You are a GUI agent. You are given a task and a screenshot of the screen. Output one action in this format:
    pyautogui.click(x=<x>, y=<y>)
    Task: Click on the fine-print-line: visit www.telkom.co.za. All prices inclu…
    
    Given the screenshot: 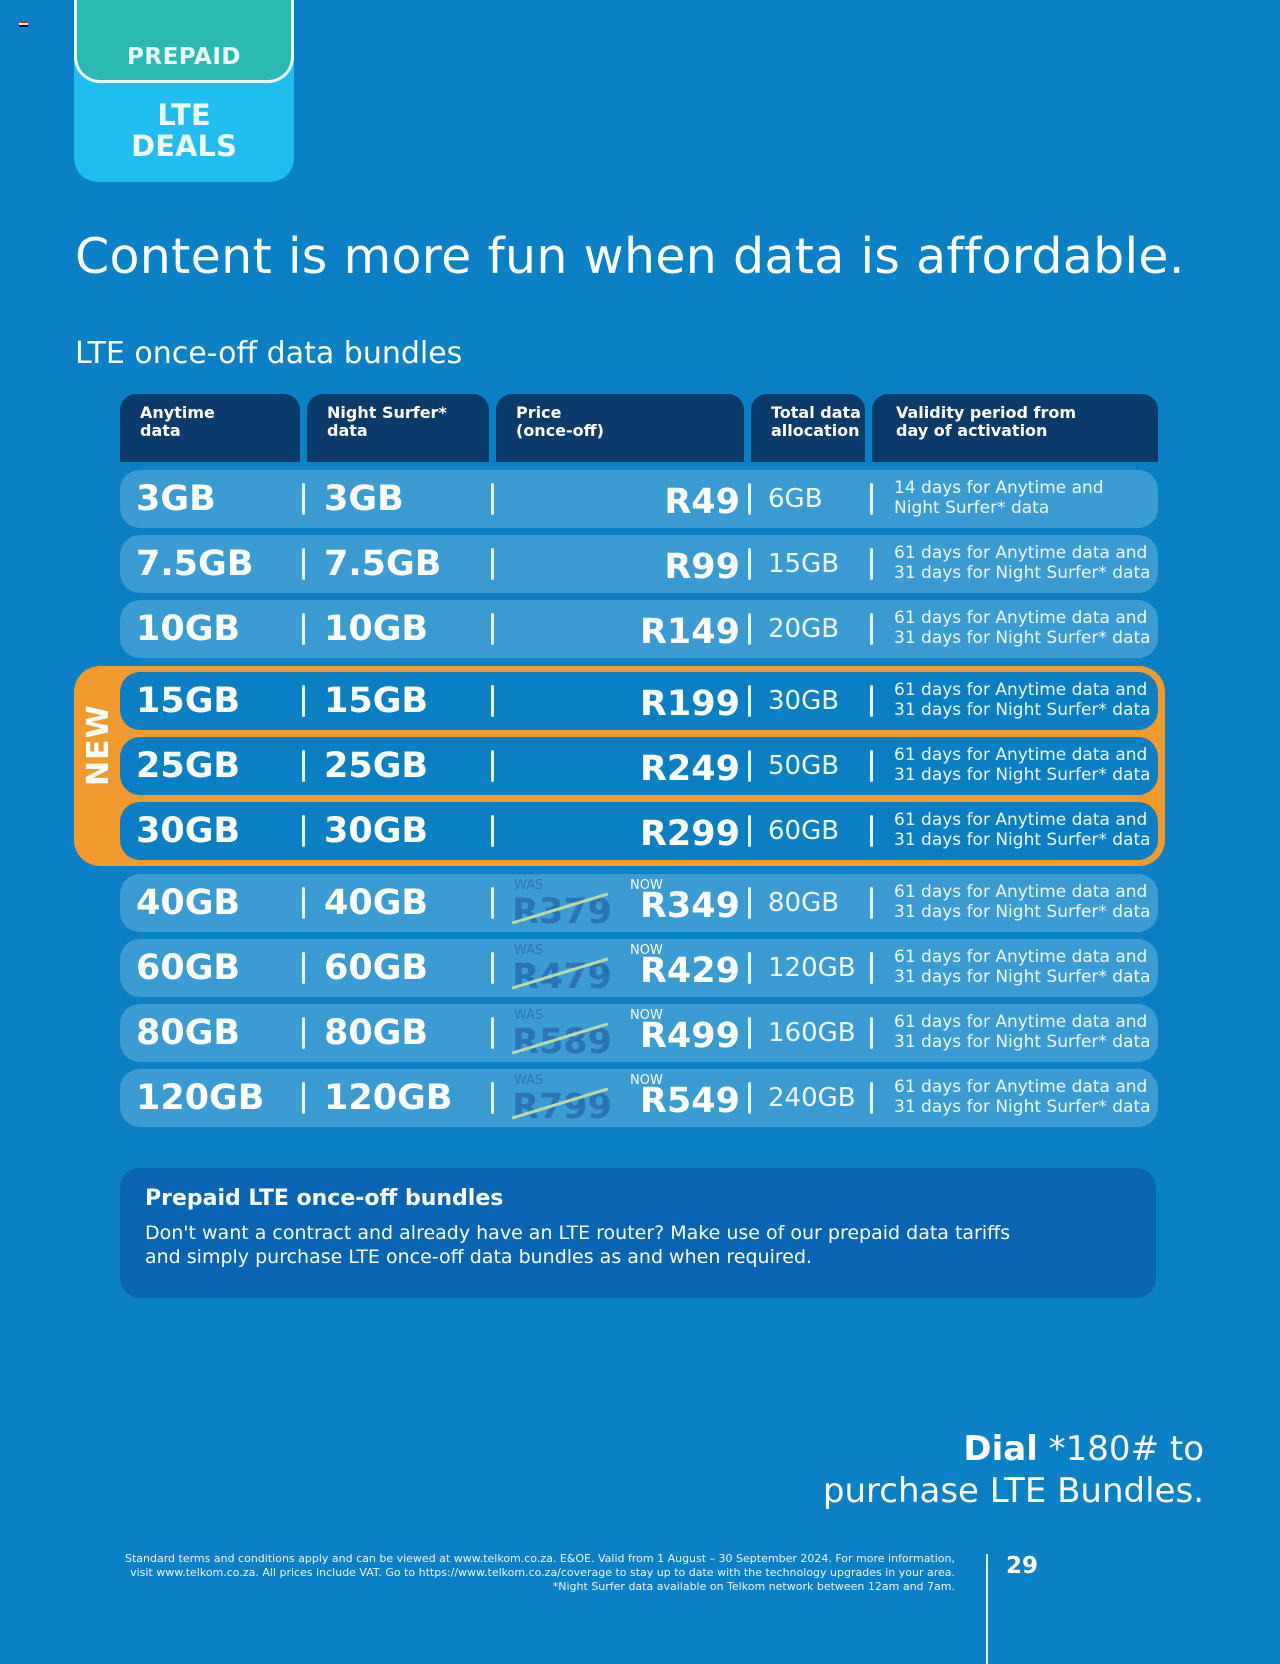 What is the action you would take?
    pyautogui.click(x=542, y=1572)
    